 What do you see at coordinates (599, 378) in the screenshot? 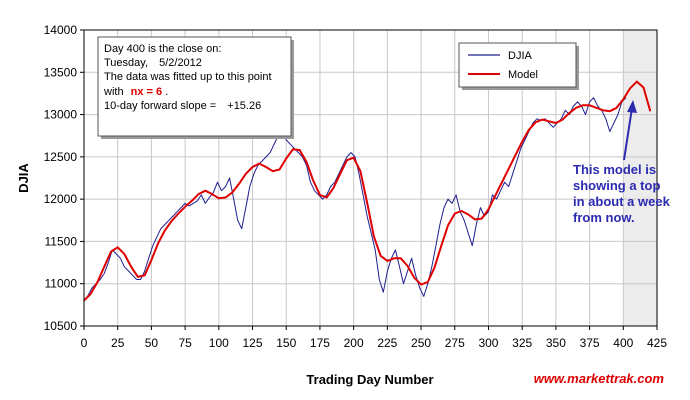
I see `watermark-url: www.markettrak.com` at bounding box center [599, 378].